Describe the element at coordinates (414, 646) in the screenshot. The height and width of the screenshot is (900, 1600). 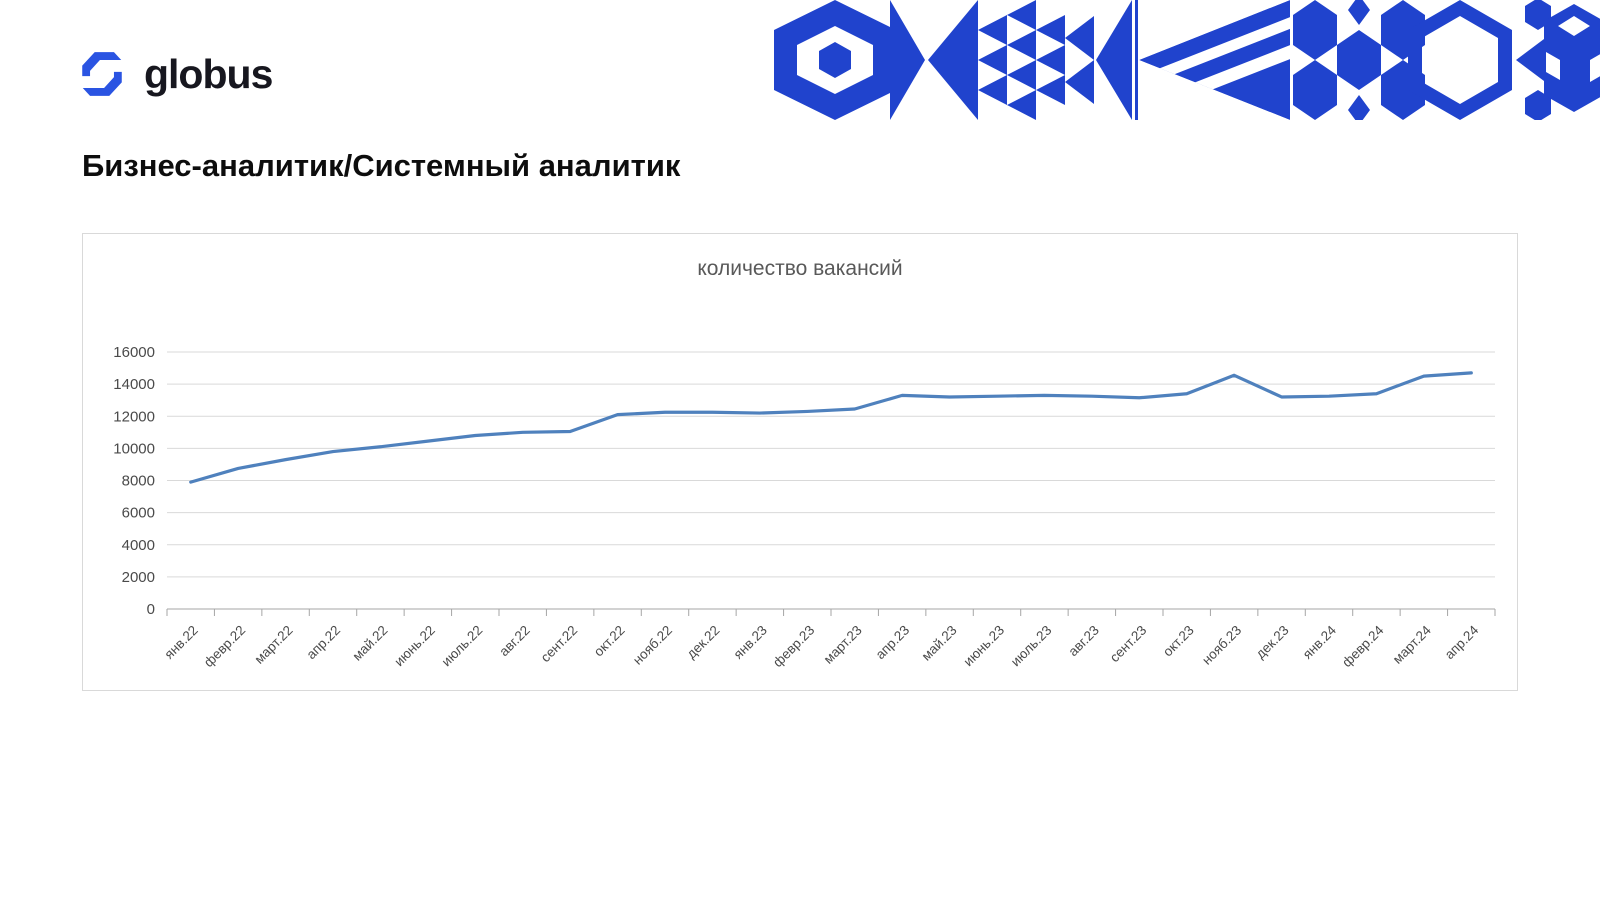
I see `svg-text: июнь.22` at that location.